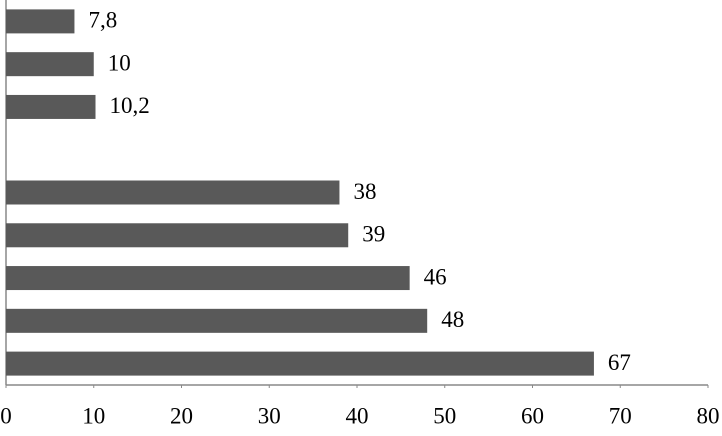 This screenshot has width=722, height=436. I want to click on x-tick-label: 80, so click(708, 415).